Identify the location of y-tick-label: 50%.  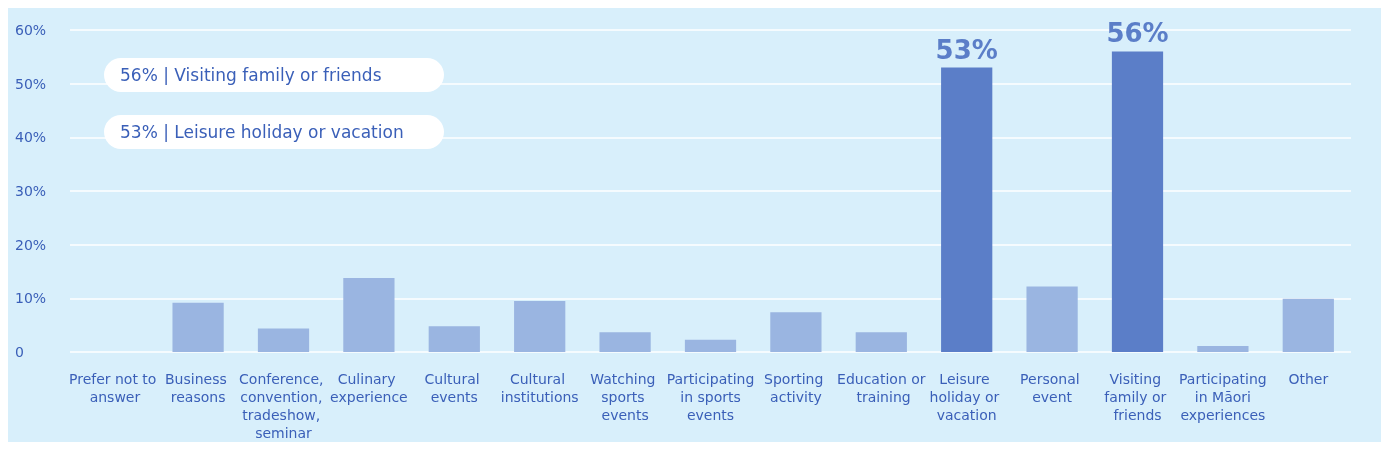
(31, 83).